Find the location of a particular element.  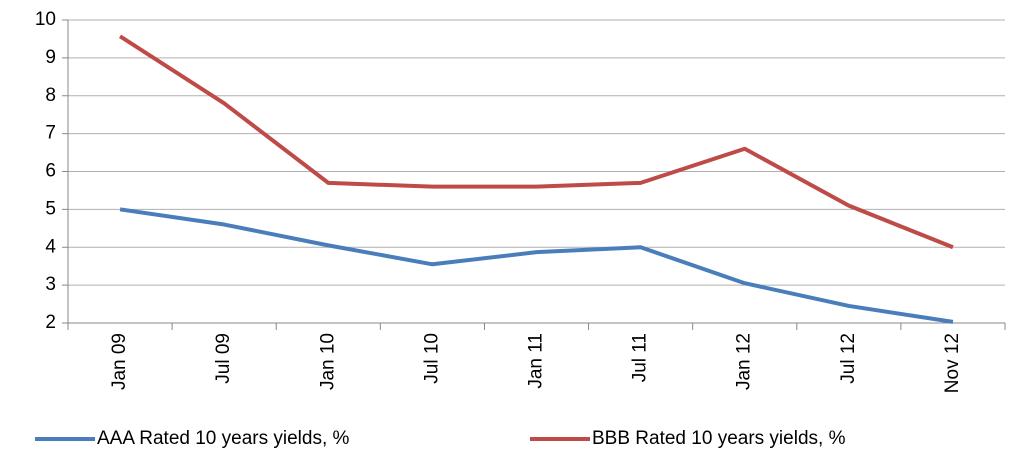

x-tick-label: Jul 09 is located at coordinates (223, 358).